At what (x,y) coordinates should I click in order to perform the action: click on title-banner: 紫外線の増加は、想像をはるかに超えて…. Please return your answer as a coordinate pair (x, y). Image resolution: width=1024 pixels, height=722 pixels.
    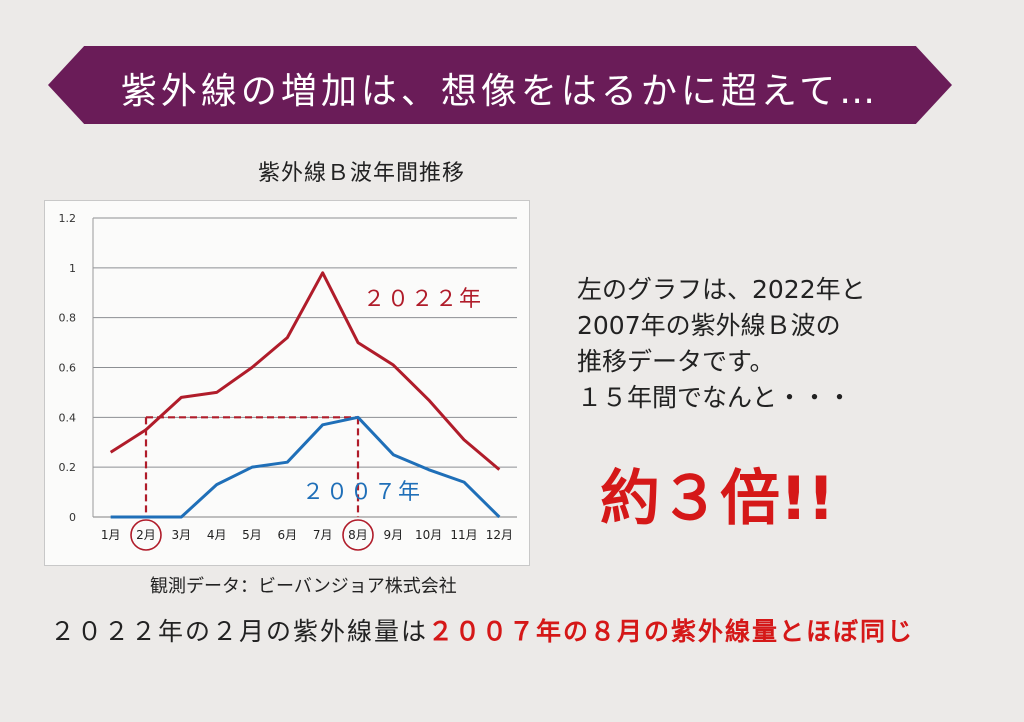
    Looking at the image, I should click on (500, 85).